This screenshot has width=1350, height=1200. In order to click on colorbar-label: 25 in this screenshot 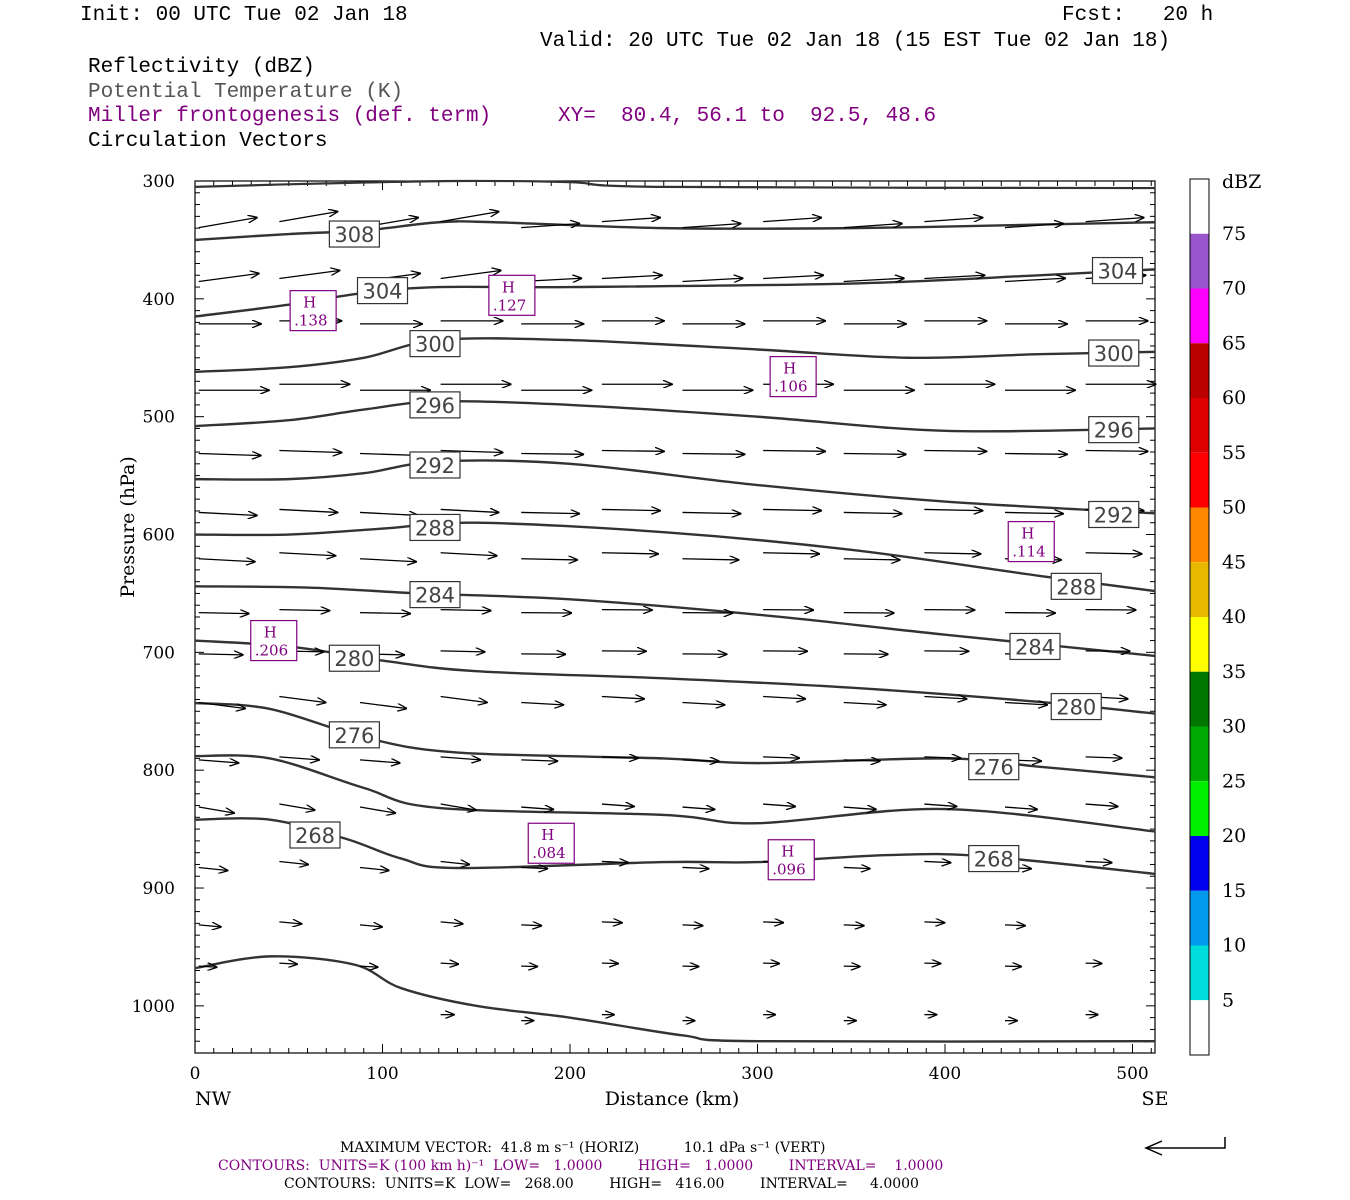, I will do `click(1234, 781)`.